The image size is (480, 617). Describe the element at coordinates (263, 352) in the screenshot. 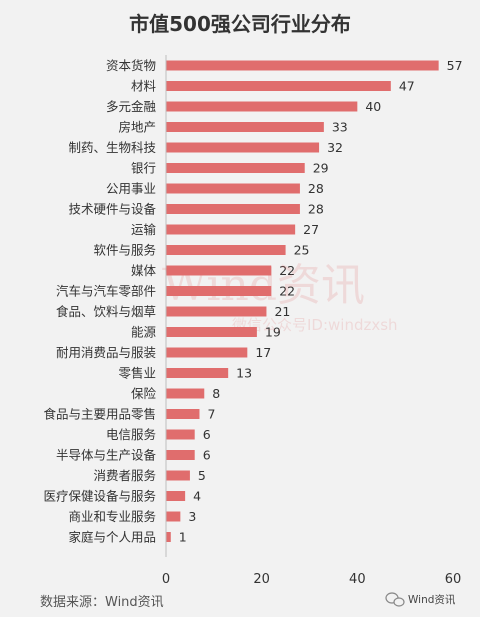

I see `value-label: 17` at that location.